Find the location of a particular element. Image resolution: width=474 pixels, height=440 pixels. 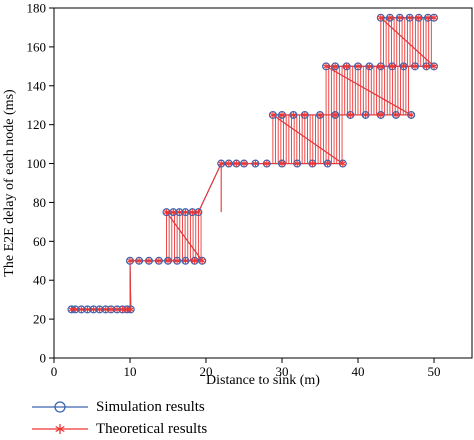

x-tick-label: 0 is located at coordinates (54, 371).